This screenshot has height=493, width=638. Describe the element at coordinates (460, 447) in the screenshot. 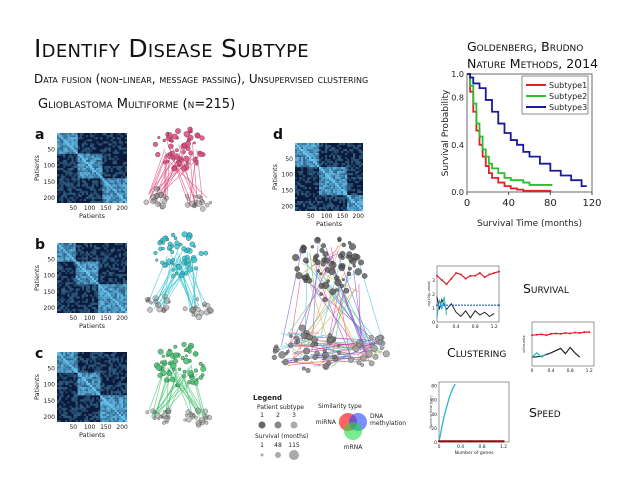

I see `x-tick-label: 0.4` at that location.